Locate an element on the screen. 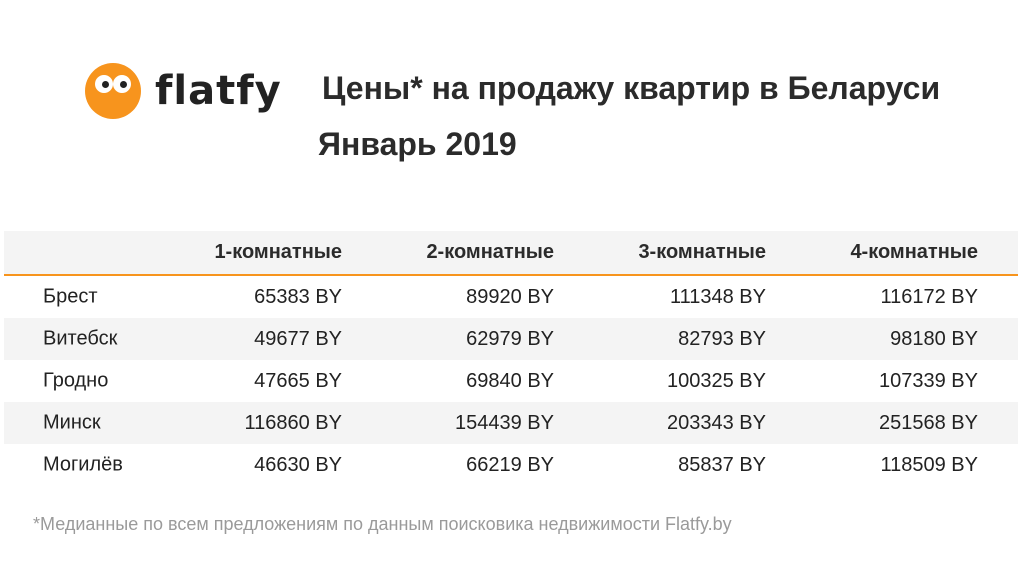  price-value: 49677 BY is located at coordinates (298, 338).